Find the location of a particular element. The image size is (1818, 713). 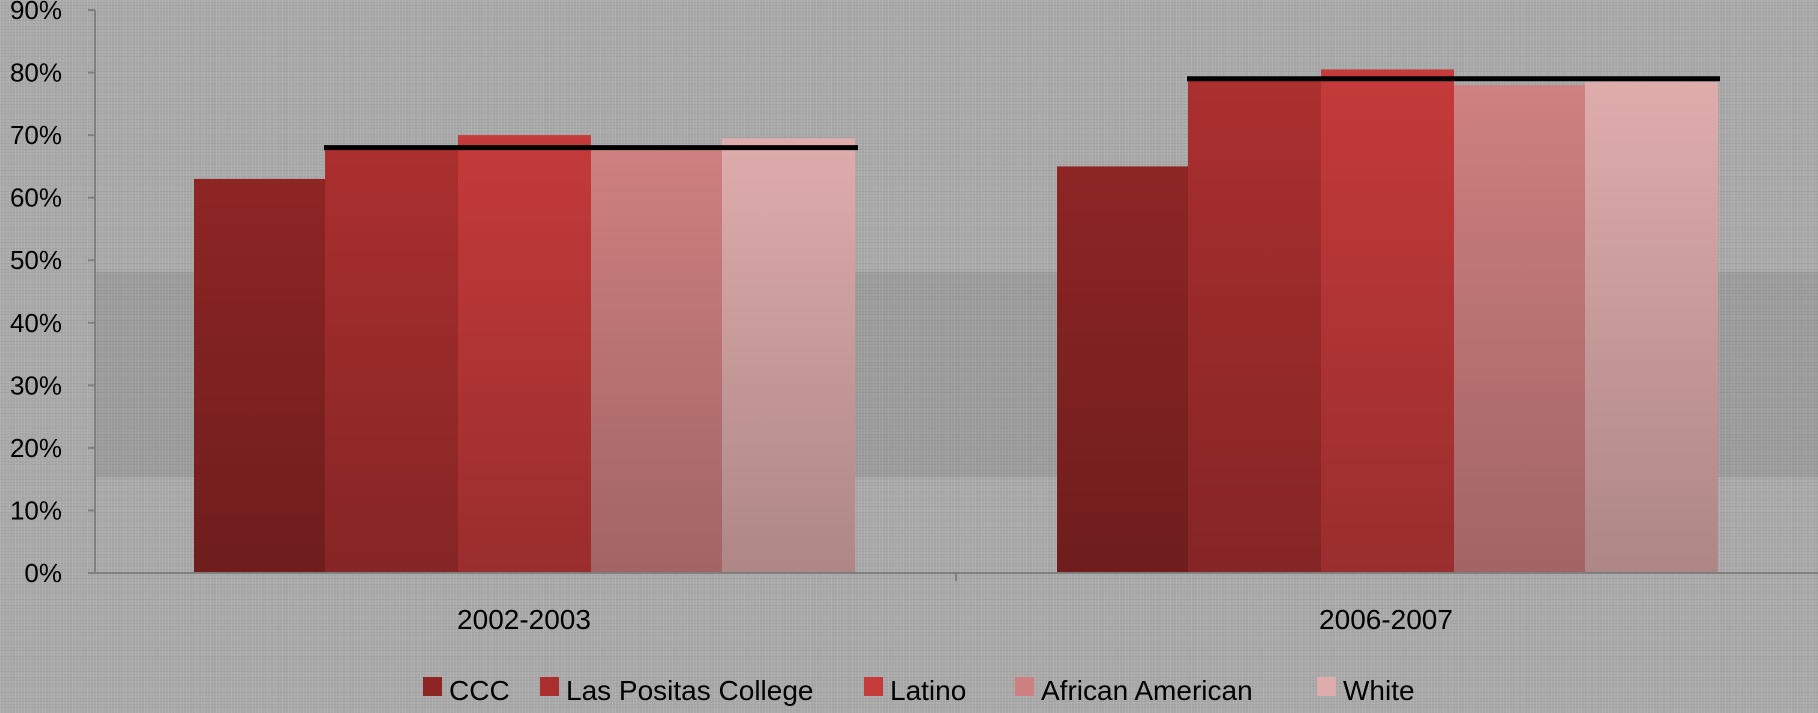

x-category-label: 2002-2003 is located at coordinates (524, 619).